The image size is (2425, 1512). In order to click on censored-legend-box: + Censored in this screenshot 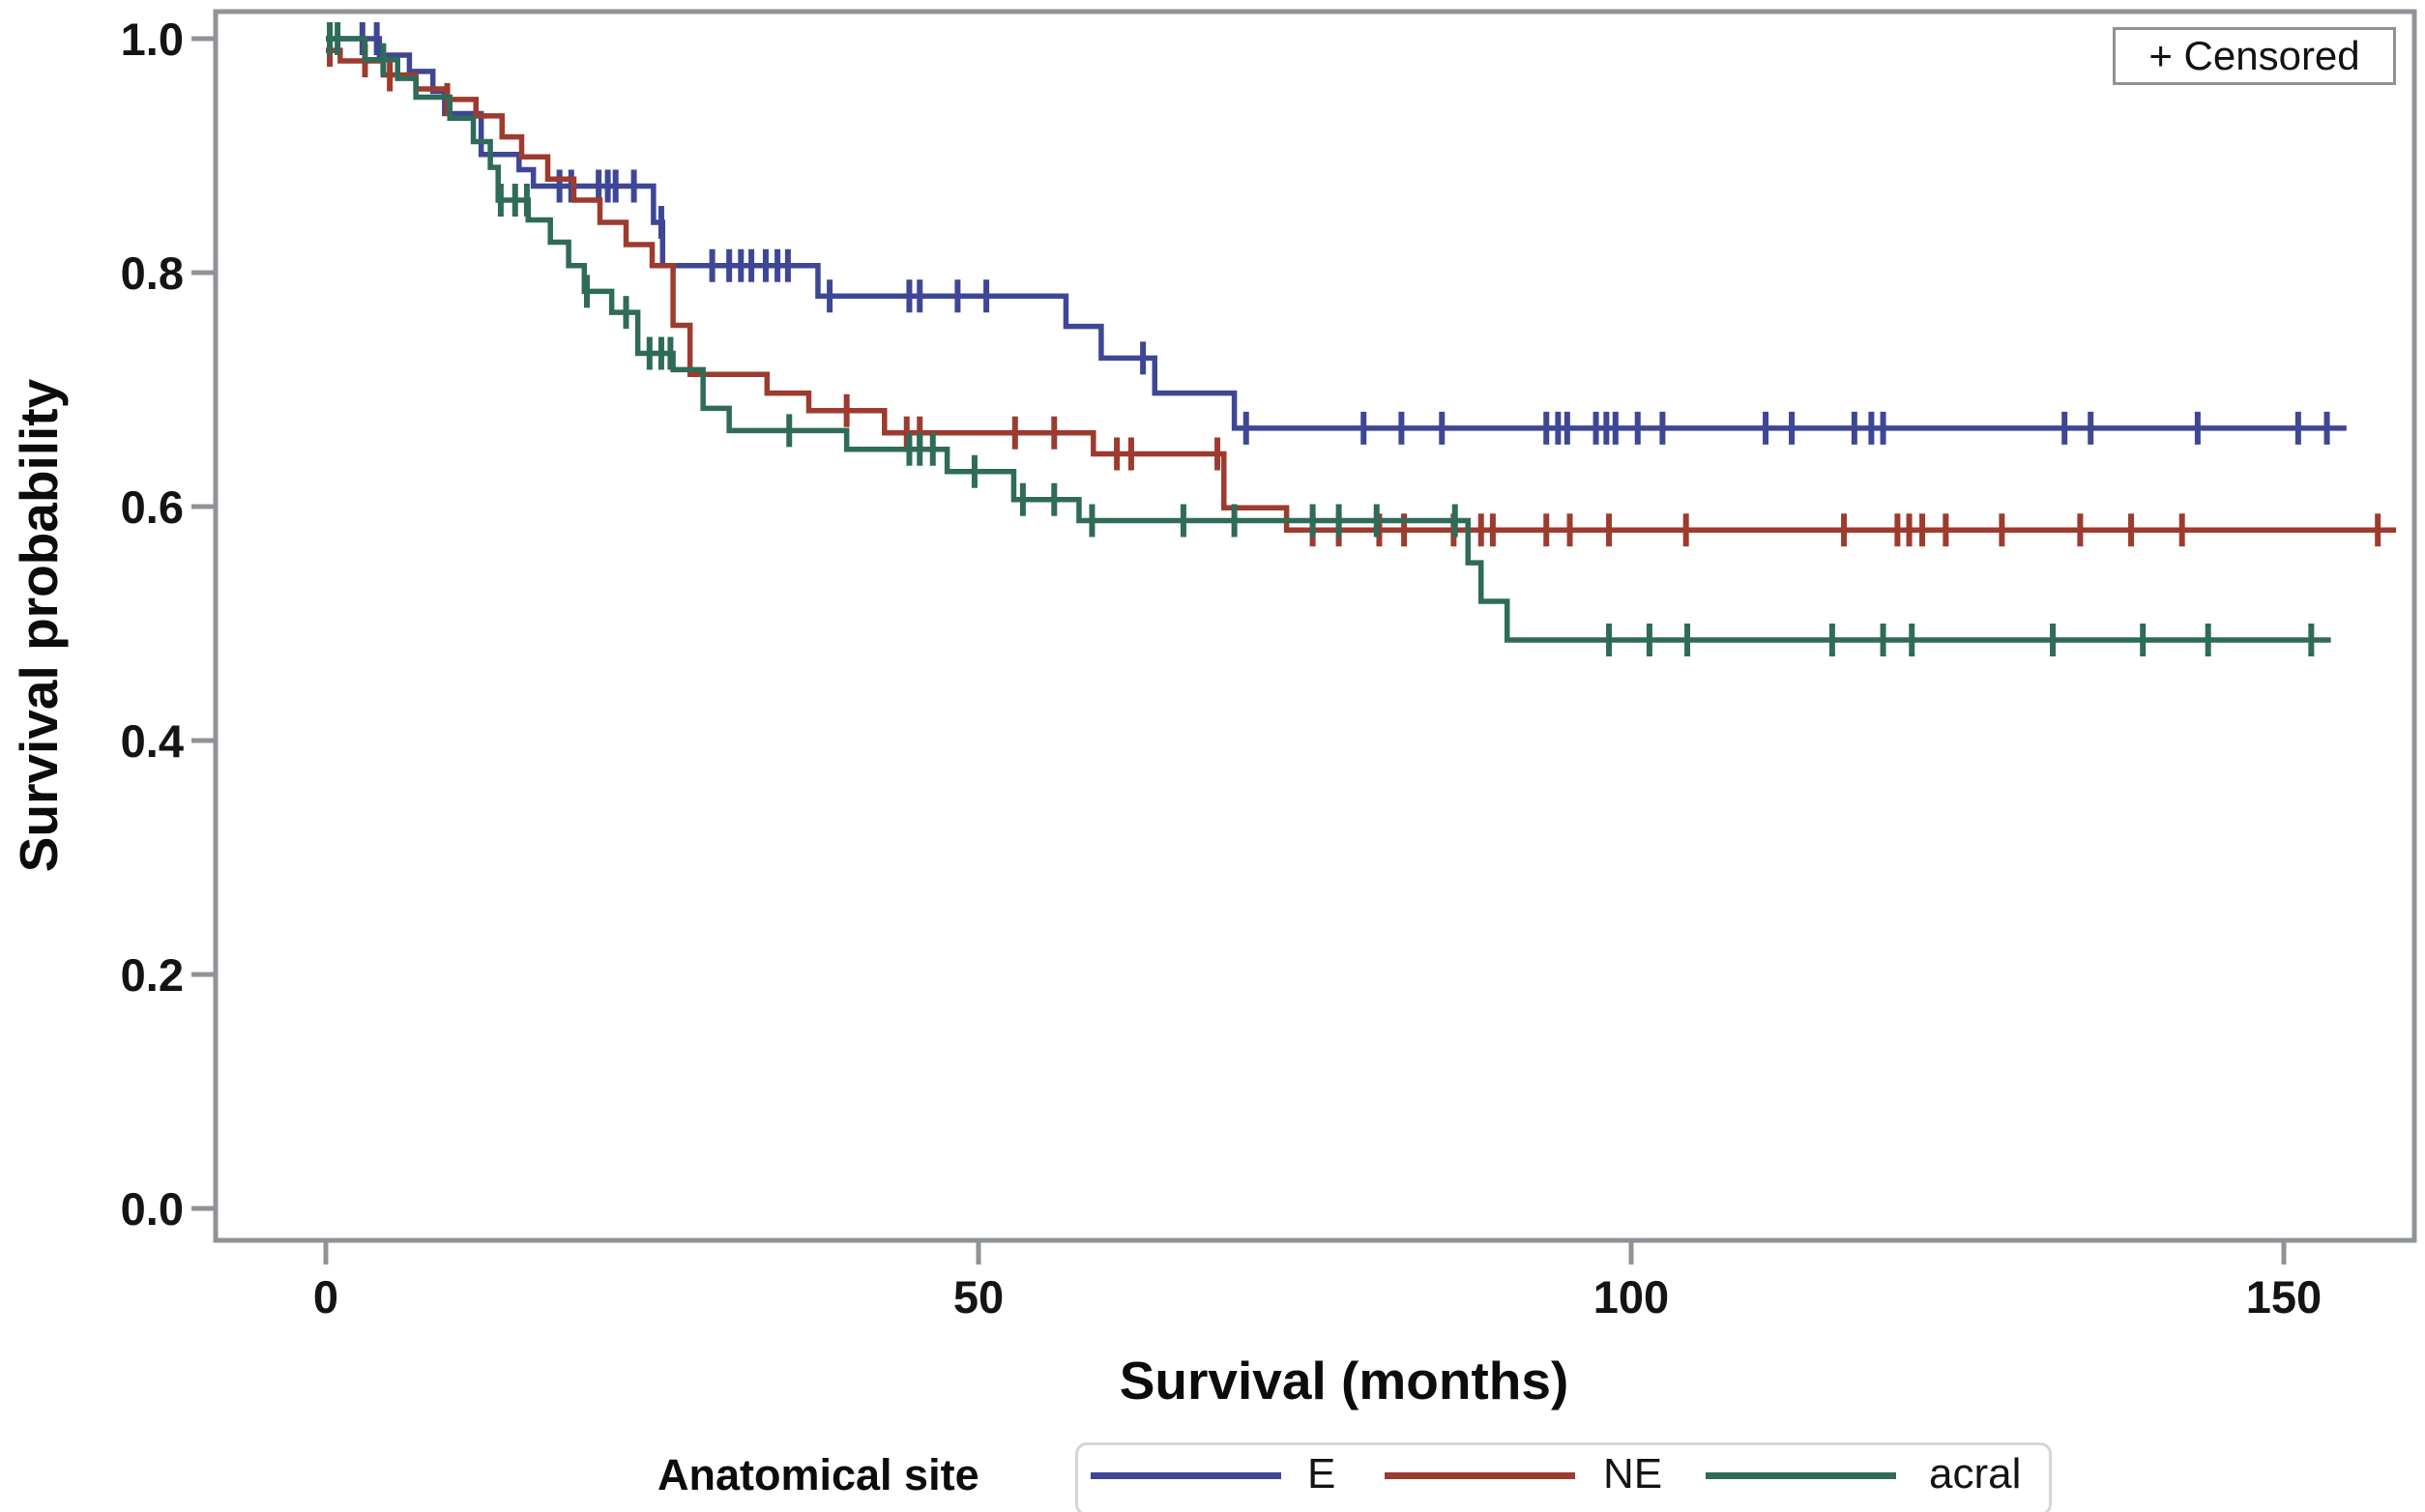, I will do `click(2254, 56)`.